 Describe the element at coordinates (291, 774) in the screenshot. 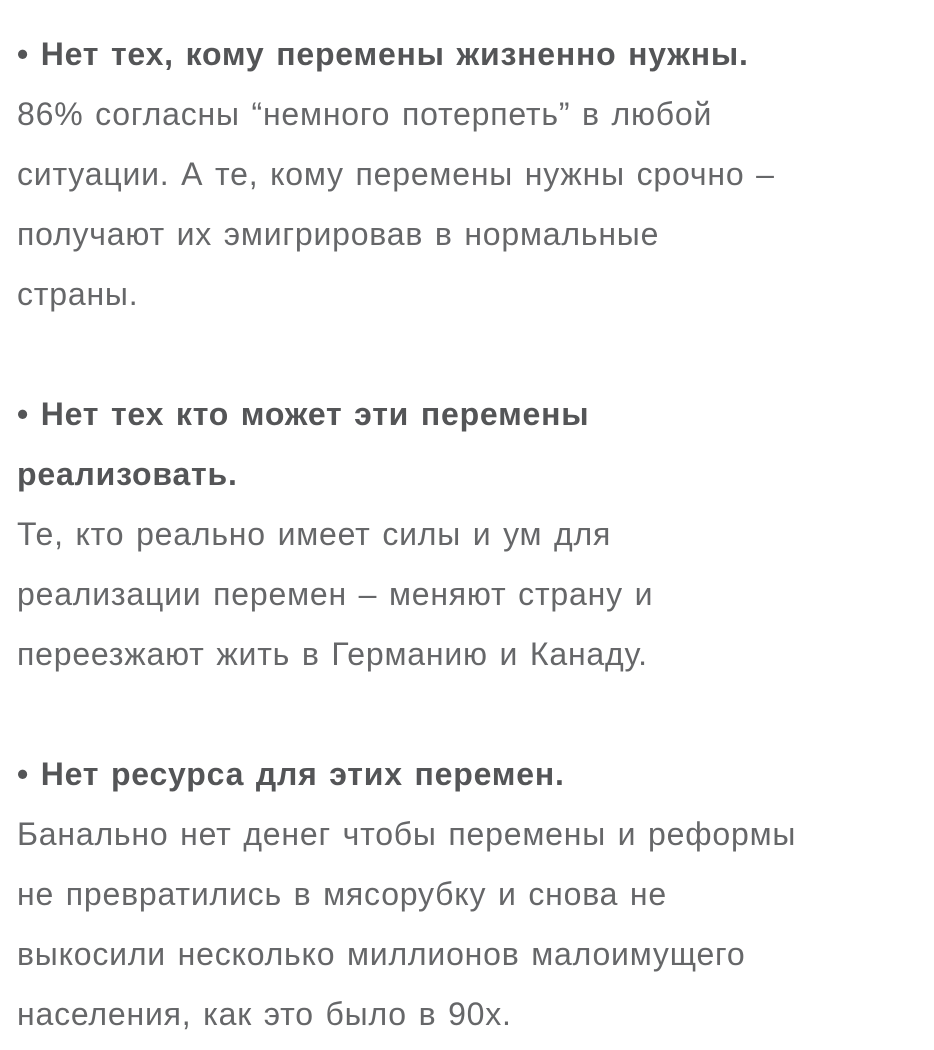

I see `heading-line: • Нет ресурса для этих перемен.` at that location.